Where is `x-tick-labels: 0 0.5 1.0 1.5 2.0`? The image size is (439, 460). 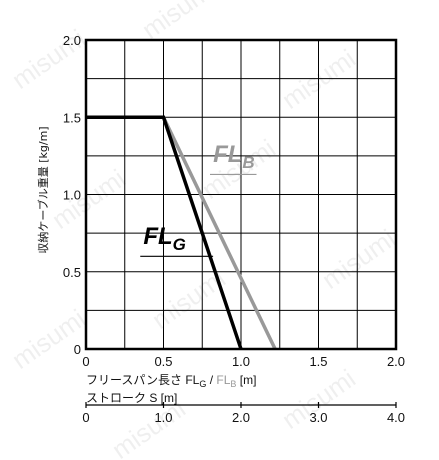
x-tick-labels: 0 0.5 1.0 1.5 2.0 is located at coordinates (243, 361).